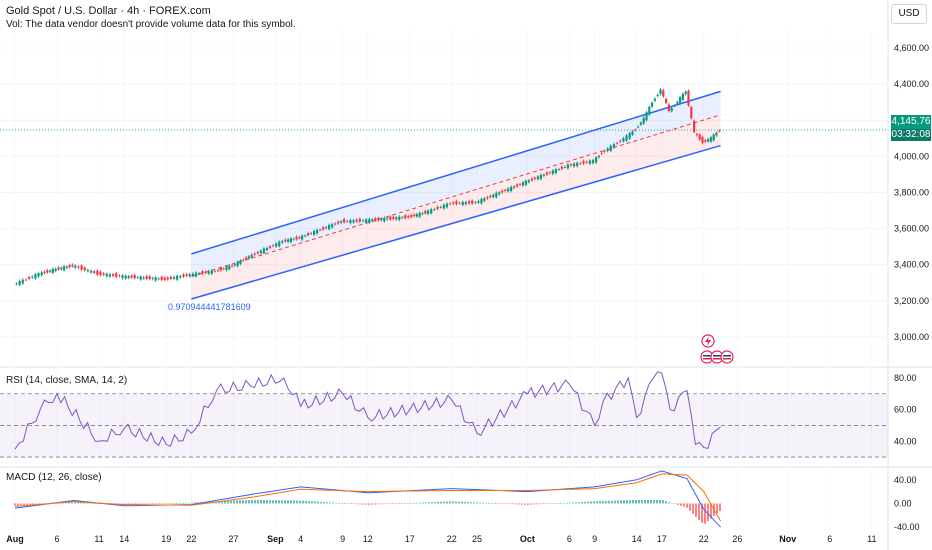 The image size is (932, 550). Describe the element at coordinates (905, 480) in the screenshot. I see `macd-tick-label: 40.00` at that location.